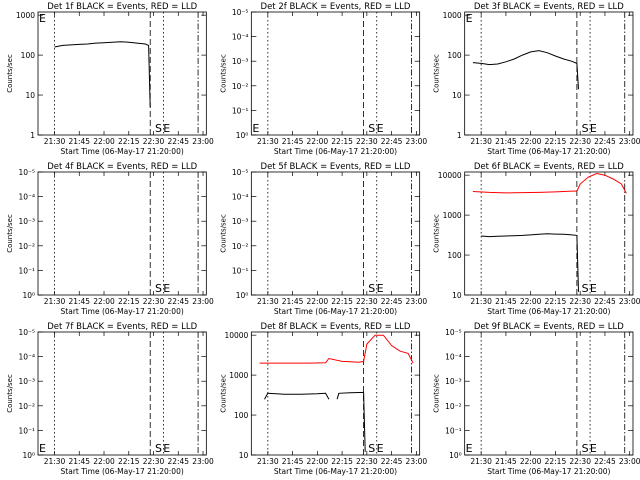 This screenshot has width=640, height=480. Describe the element at coordinates (336, 167) in the screenshot. I see `plot-title: Det 5f BLACK = Events, RED = LLD` at that location.